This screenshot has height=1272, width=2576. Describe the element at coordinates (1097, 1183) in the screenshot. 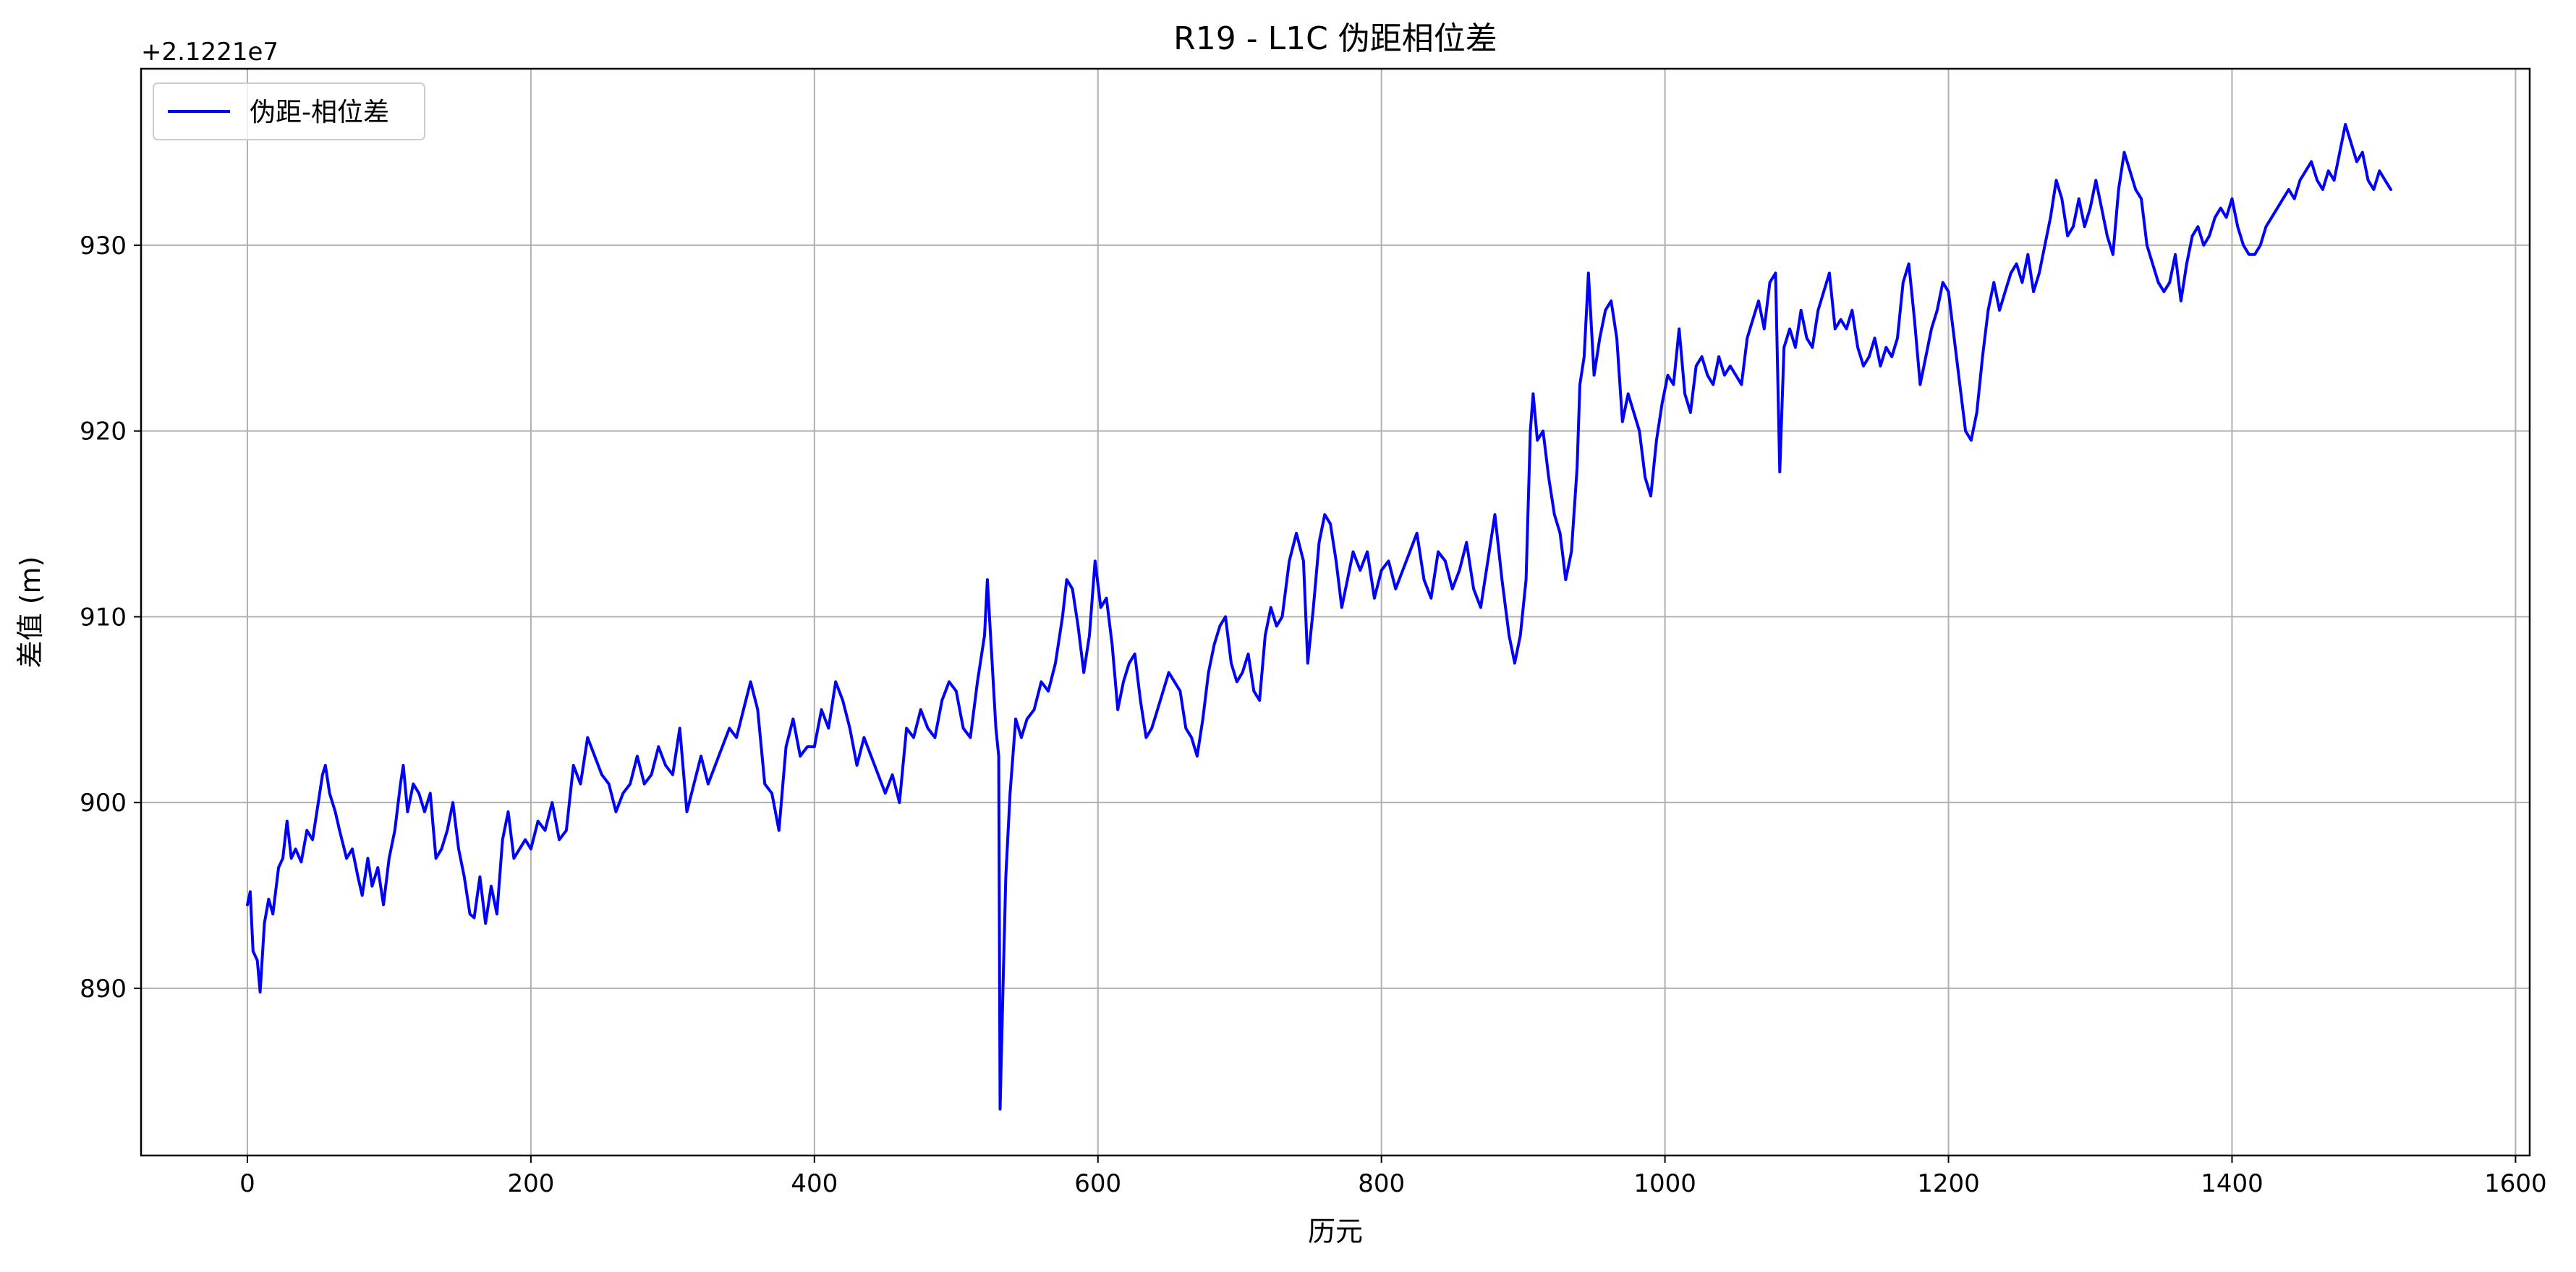

I see `x-tick-label: 600` at that location.